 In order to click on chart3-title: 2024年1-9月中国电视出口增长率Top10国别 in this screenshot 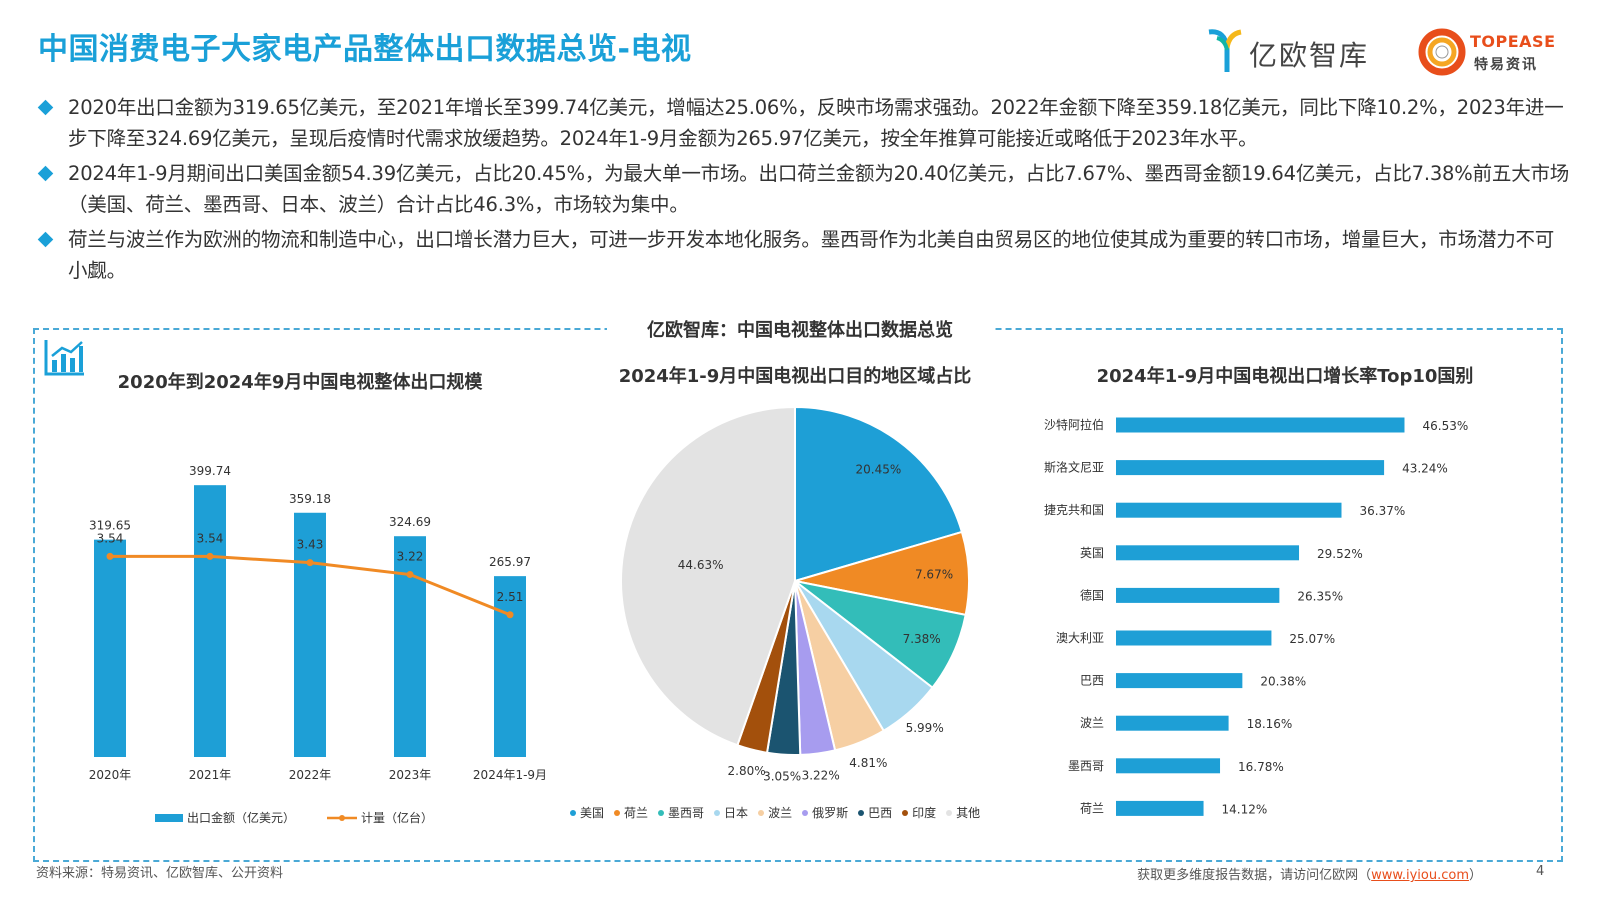, I will do `click(1285, 376)`.